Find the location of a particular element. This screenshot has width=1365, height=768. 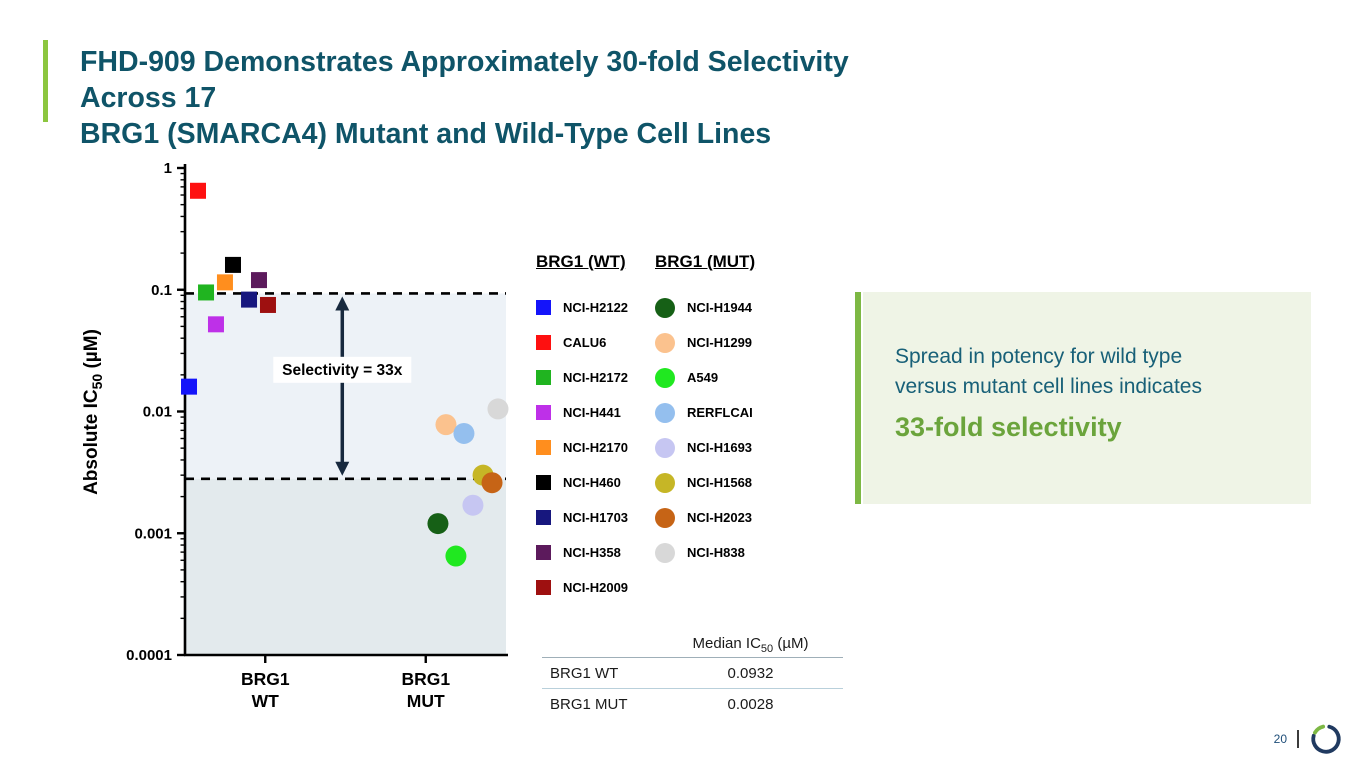

legend-item-label: NCI-H441 is located at coordinates (592, 412).